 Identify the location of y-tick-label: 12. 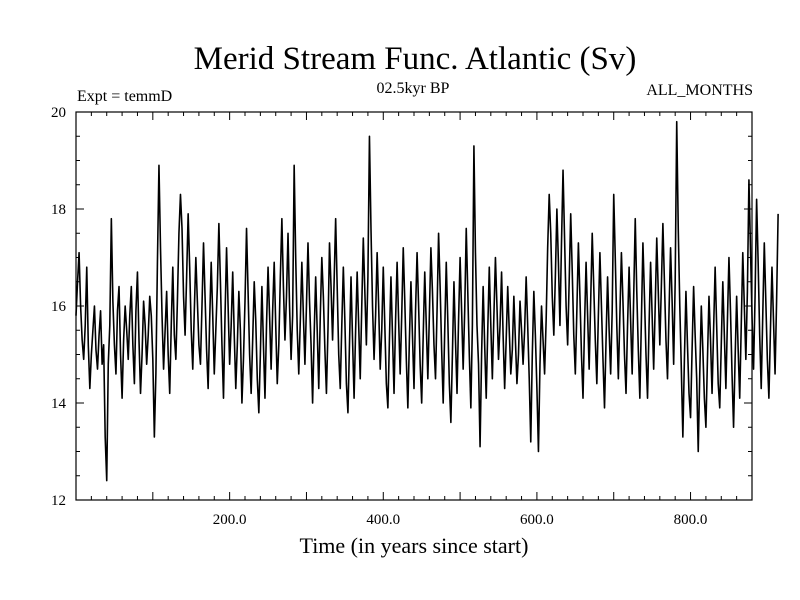
(58, 501).